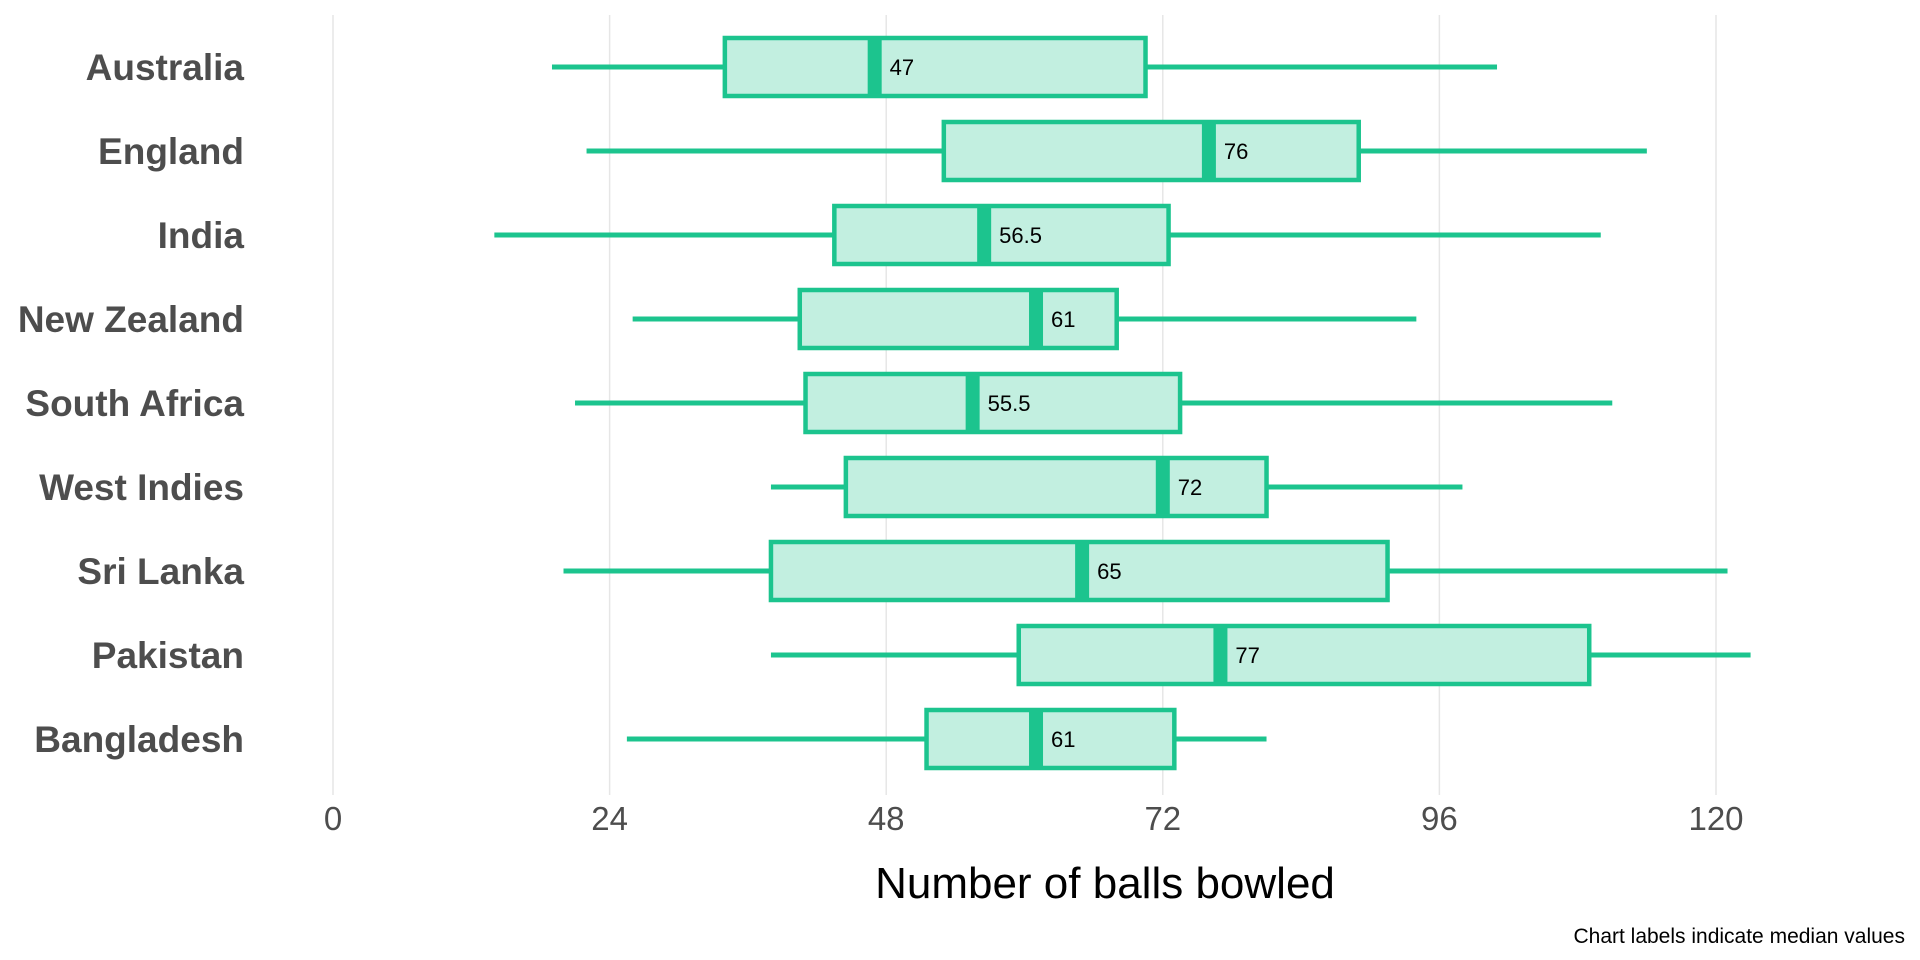 Image resolution: width=1920 pixels, height=960 pixels. Describe the element at coordinates (1439, 818) in the screenshot. I see `x-tick-label: 96` at that location.